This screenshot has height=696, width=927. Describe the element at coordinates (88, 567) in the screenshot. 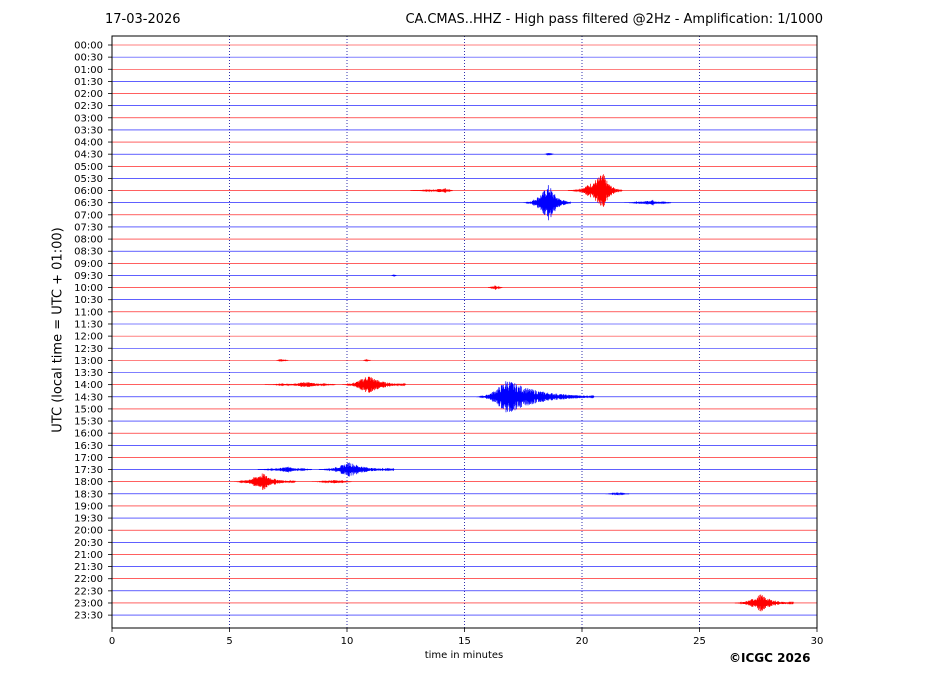

I see `y-tick-label: 21:30` at that location.